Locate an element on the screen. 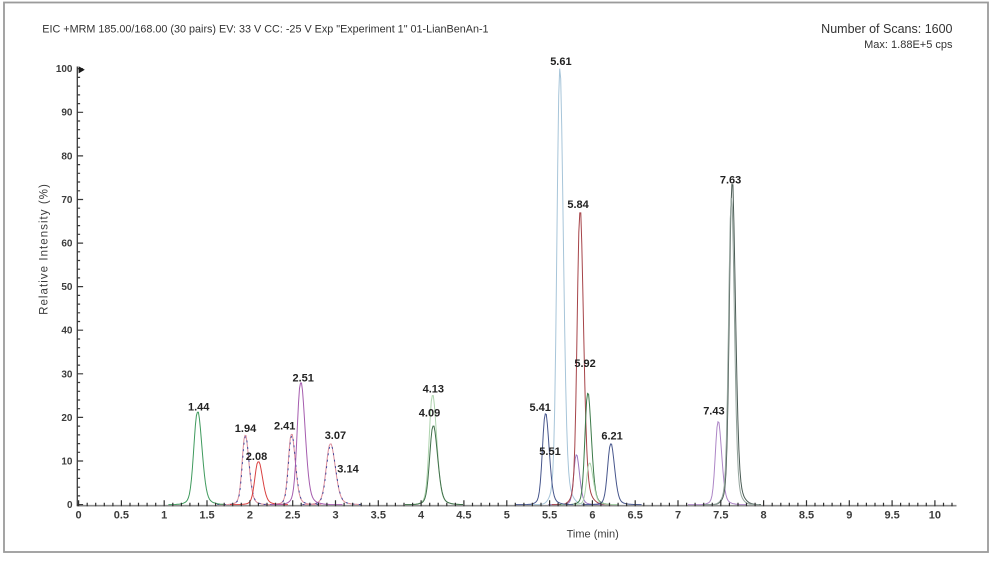 This screenshot has height=563, width=993. svg-text: 3 is located at coordinates (335, 516).